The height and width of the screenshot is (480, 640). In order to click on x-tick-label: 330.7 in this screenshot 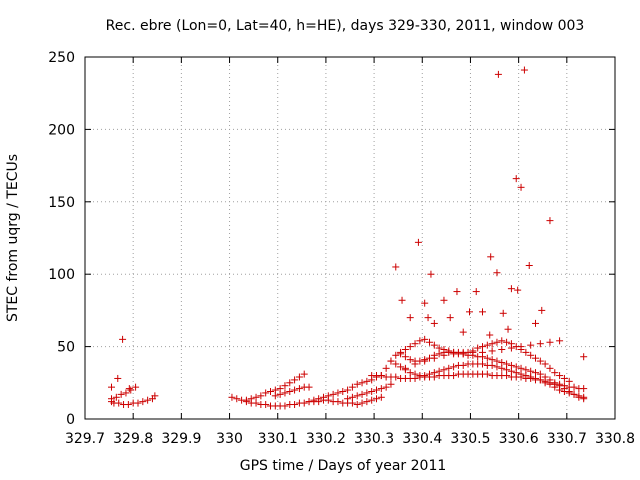, I will do `click(567, 439)`.